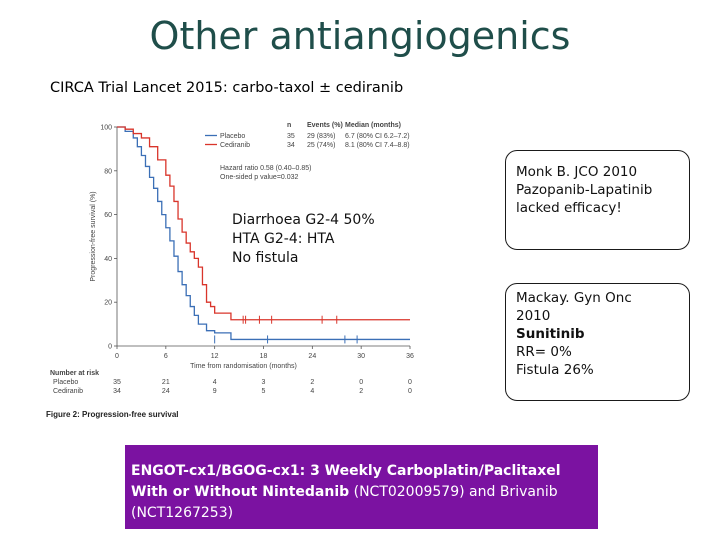 The height and width of the screenshot is (540, 720). What do you see at coordinates (215, 356) in the screenshot?
I see `x-tick-label: 12` at bounding box center [215, 356].